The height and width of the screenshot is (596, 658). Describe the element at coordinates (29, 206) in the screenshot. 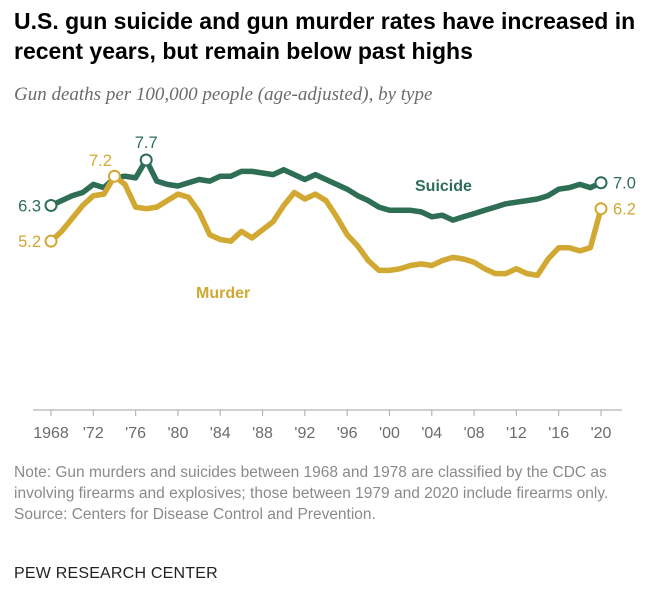

I see `value-label: 6.3` at that location.